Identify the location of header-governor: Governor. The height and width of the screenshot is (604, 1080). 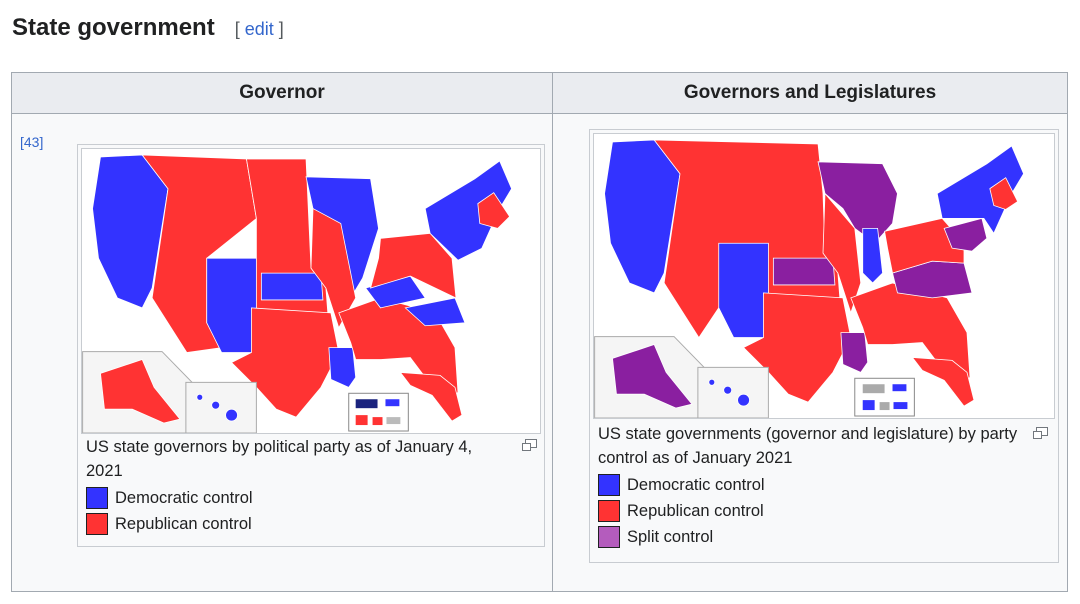
(282, 93).